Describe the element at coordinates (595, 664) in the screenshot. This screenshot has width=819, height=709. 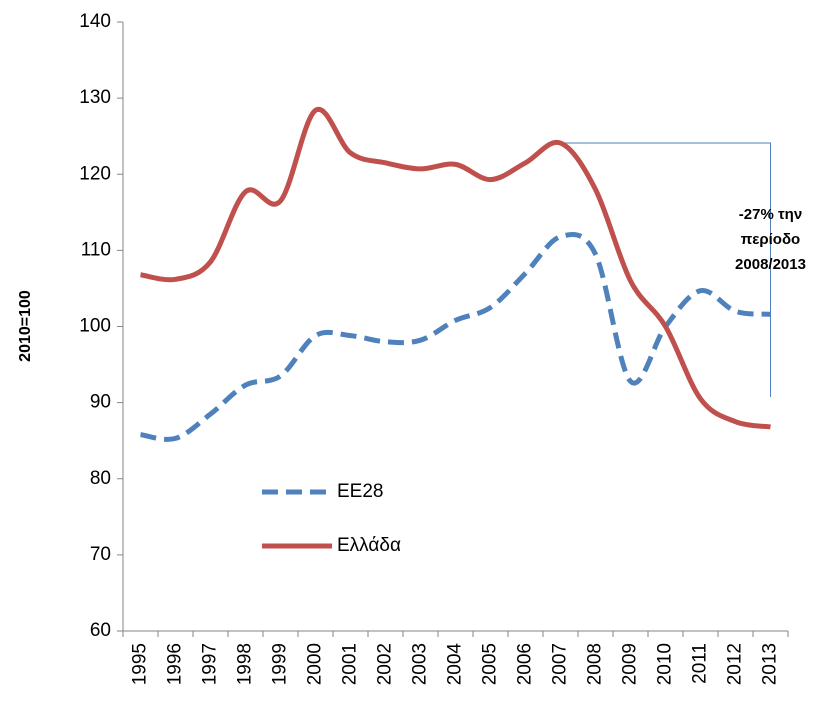
I see `x-tick-label: 2008` at that location.